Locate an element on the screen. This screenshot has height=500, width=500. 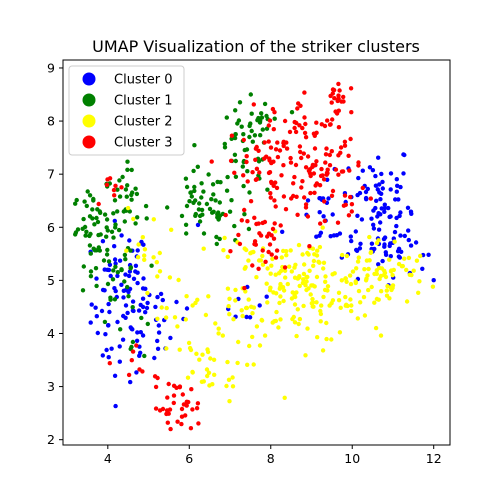
legend-label: Cluster 3 is located at coordinates (143, 143).